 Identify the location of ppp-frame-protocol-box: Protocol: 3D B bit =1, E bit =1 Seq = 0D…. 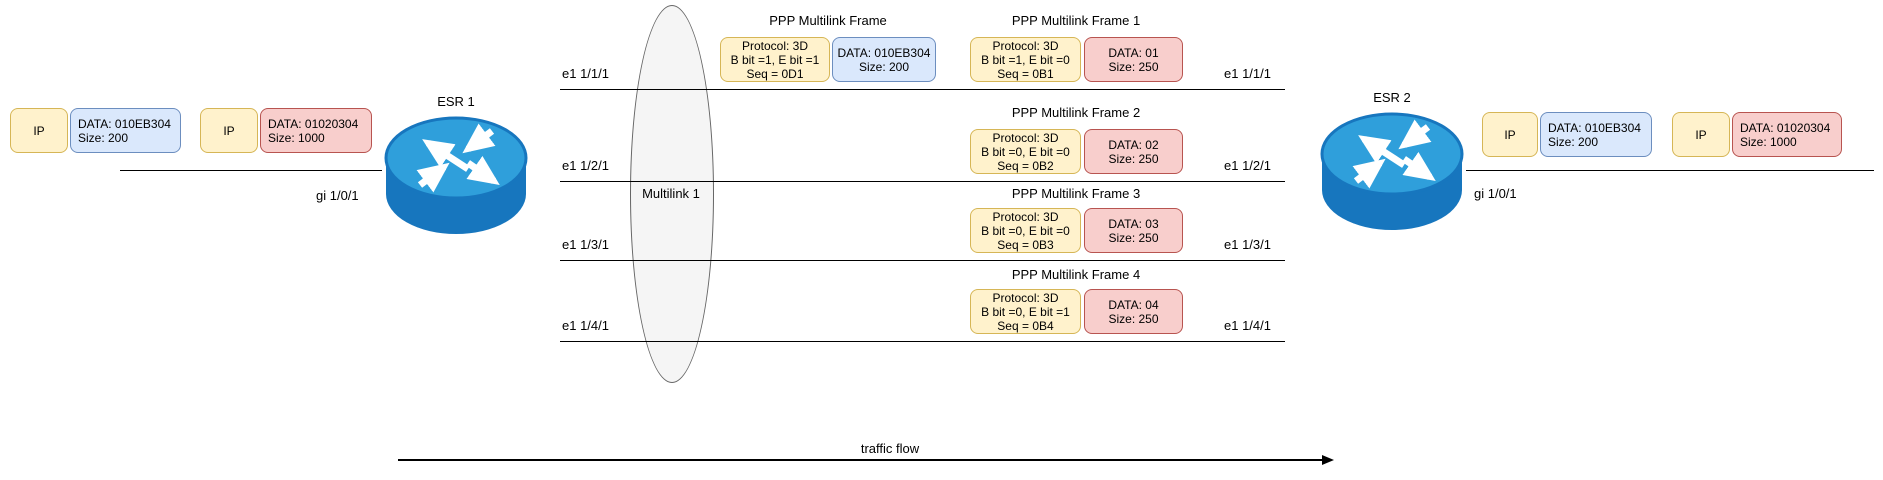
(775, 59).